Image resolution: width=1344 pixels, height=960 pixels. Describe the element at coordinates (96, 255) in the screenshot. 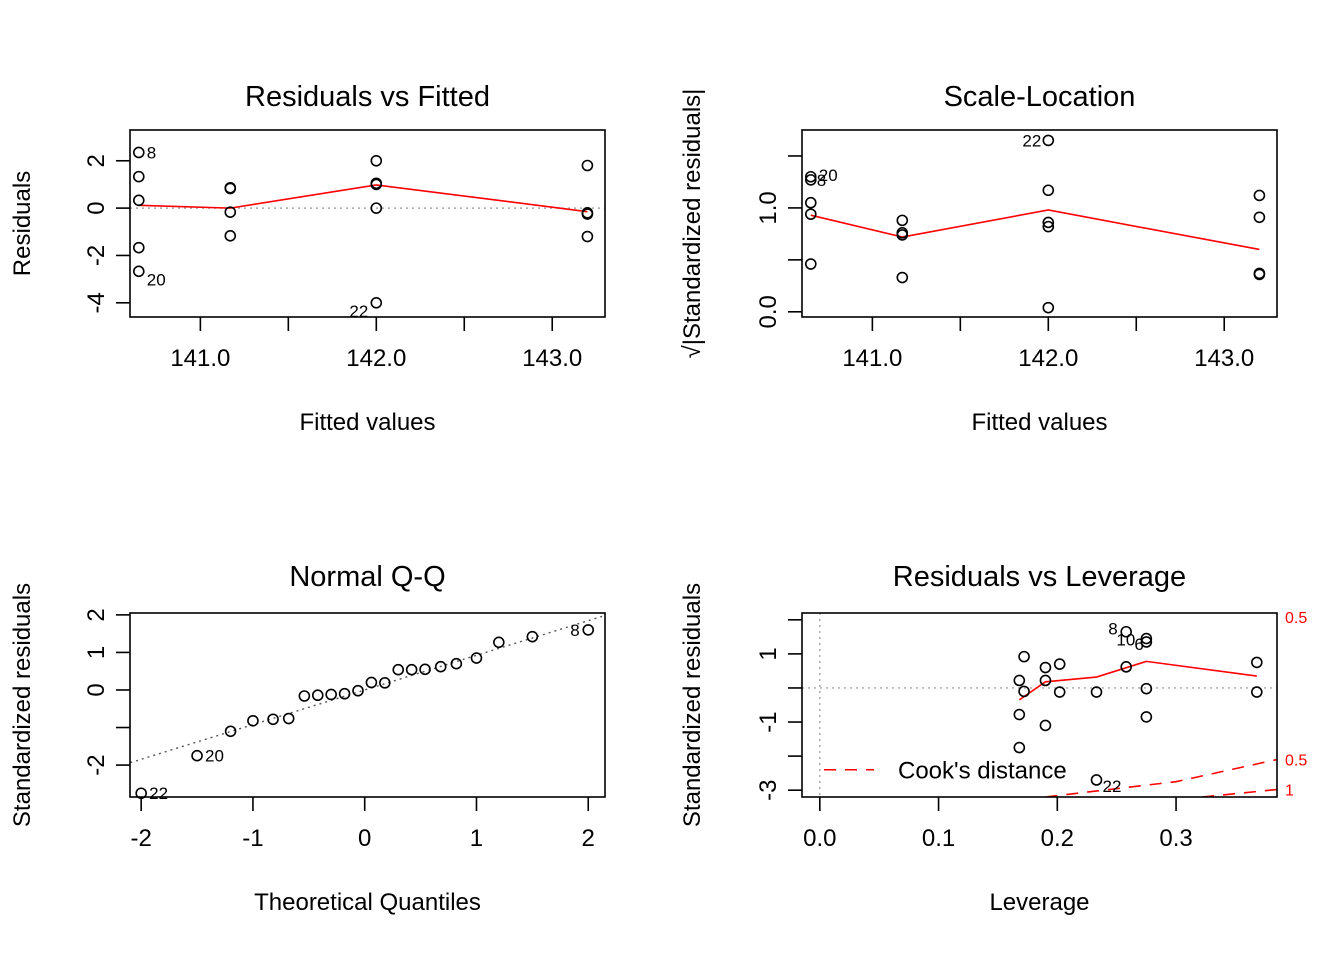

I see `y-tick-label: -2` at that location.